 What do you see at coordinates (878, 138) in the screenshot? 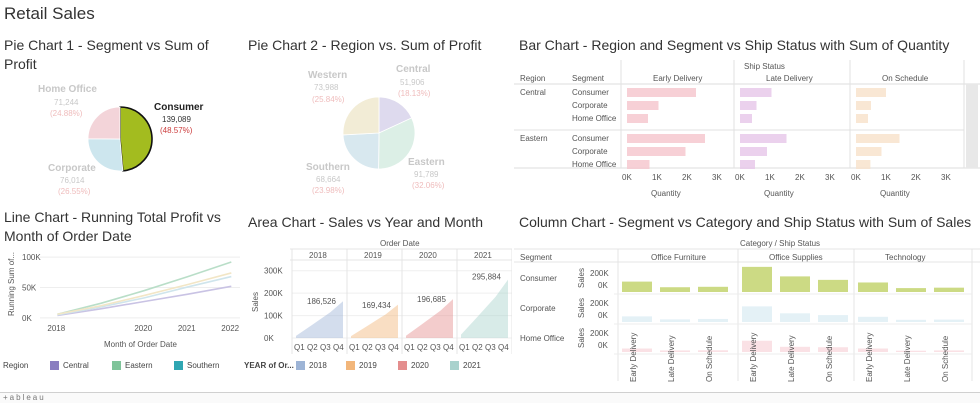
I see `bar-eastern-consumer-on-schedule` at bounding box center [878, 138].